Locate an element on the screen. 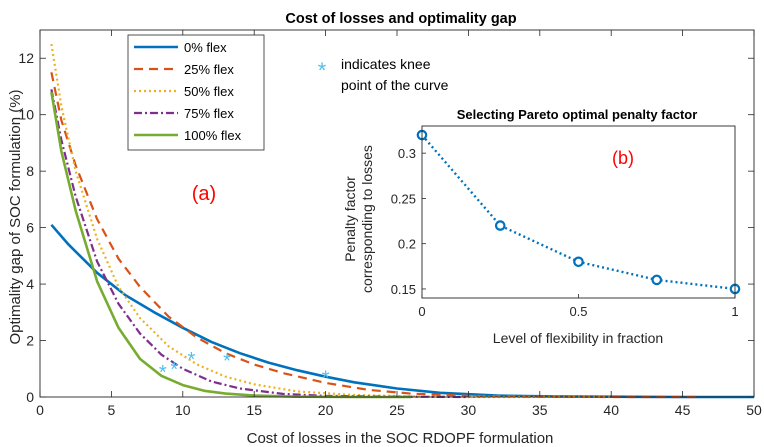  x-tick-label: 35 is located at coordinates (540, 410).